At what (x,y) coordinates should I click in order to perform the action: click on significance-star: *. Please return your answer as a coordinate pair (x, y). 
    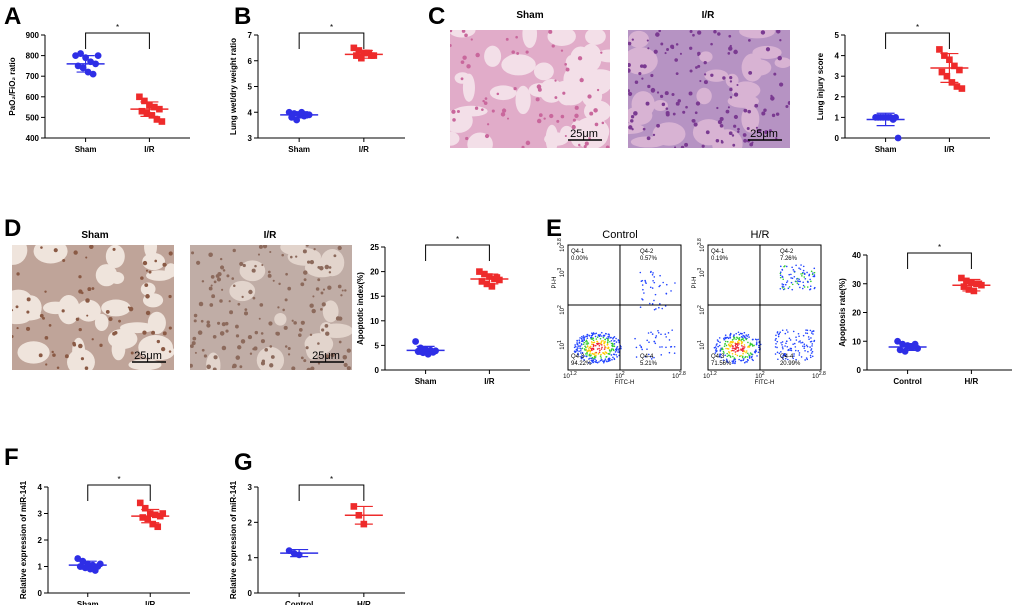
    Looking at the image, I should click on (939, 247).